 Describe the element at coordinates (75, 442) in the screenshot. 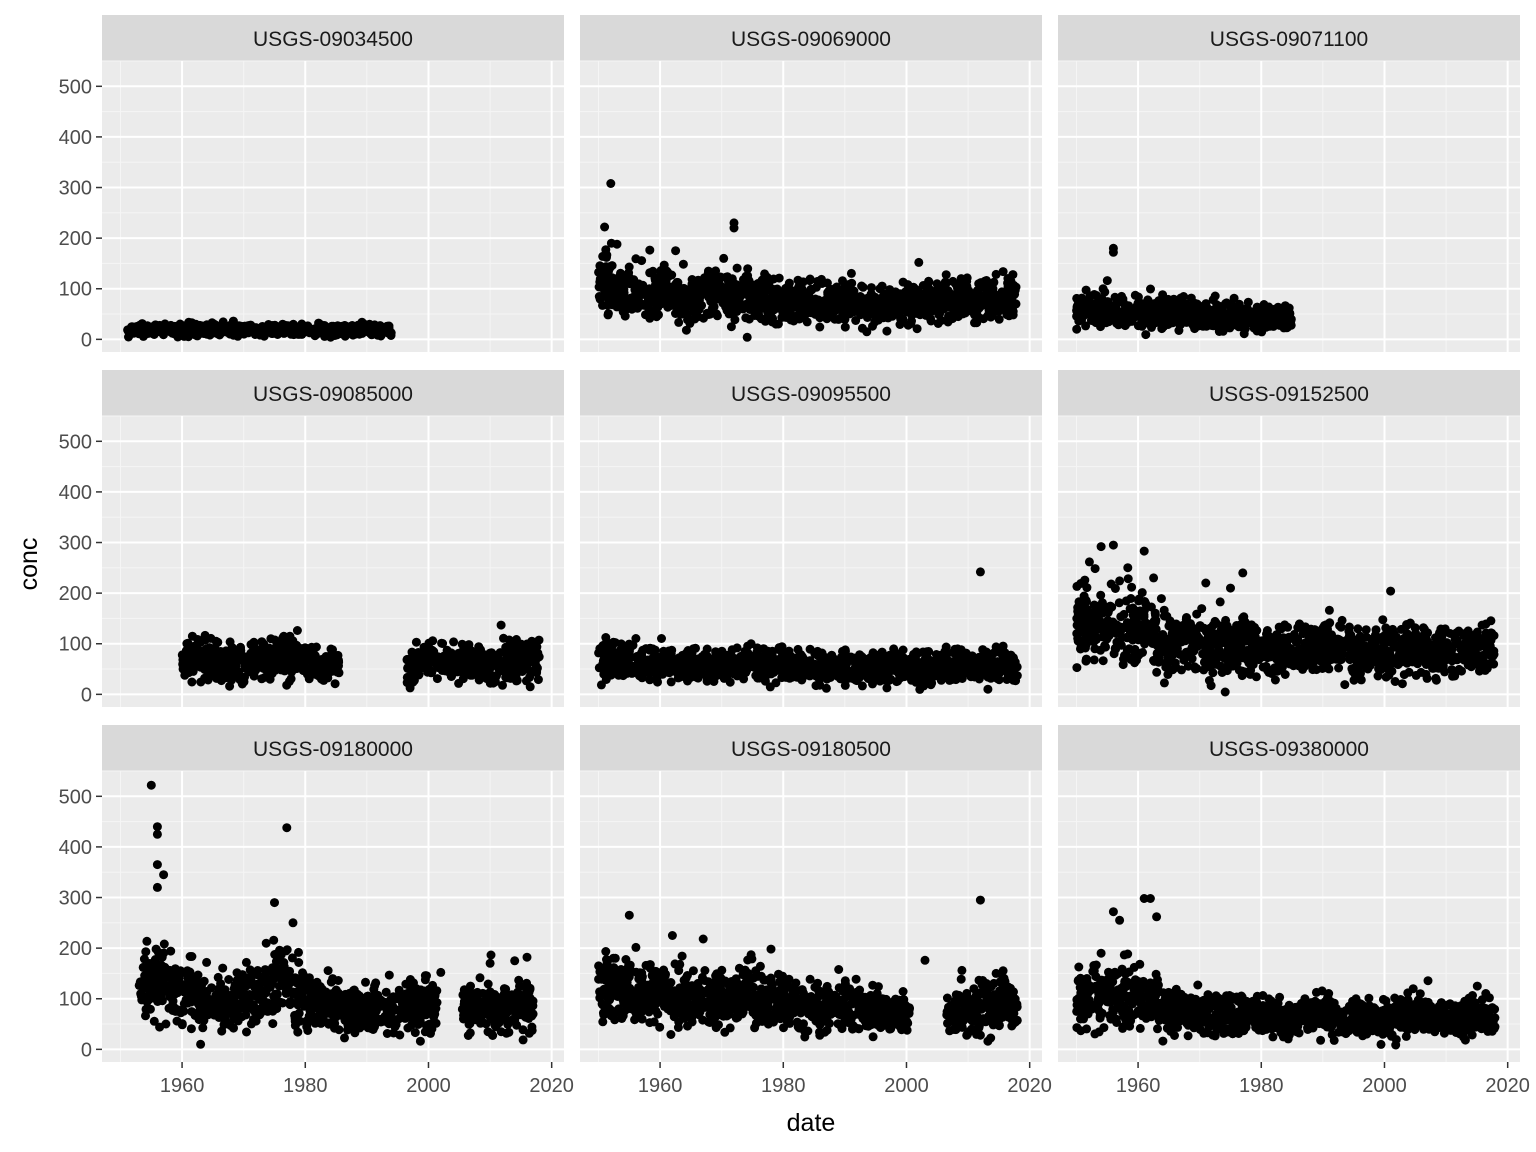

I see `y-tick-label: 500` at that location.